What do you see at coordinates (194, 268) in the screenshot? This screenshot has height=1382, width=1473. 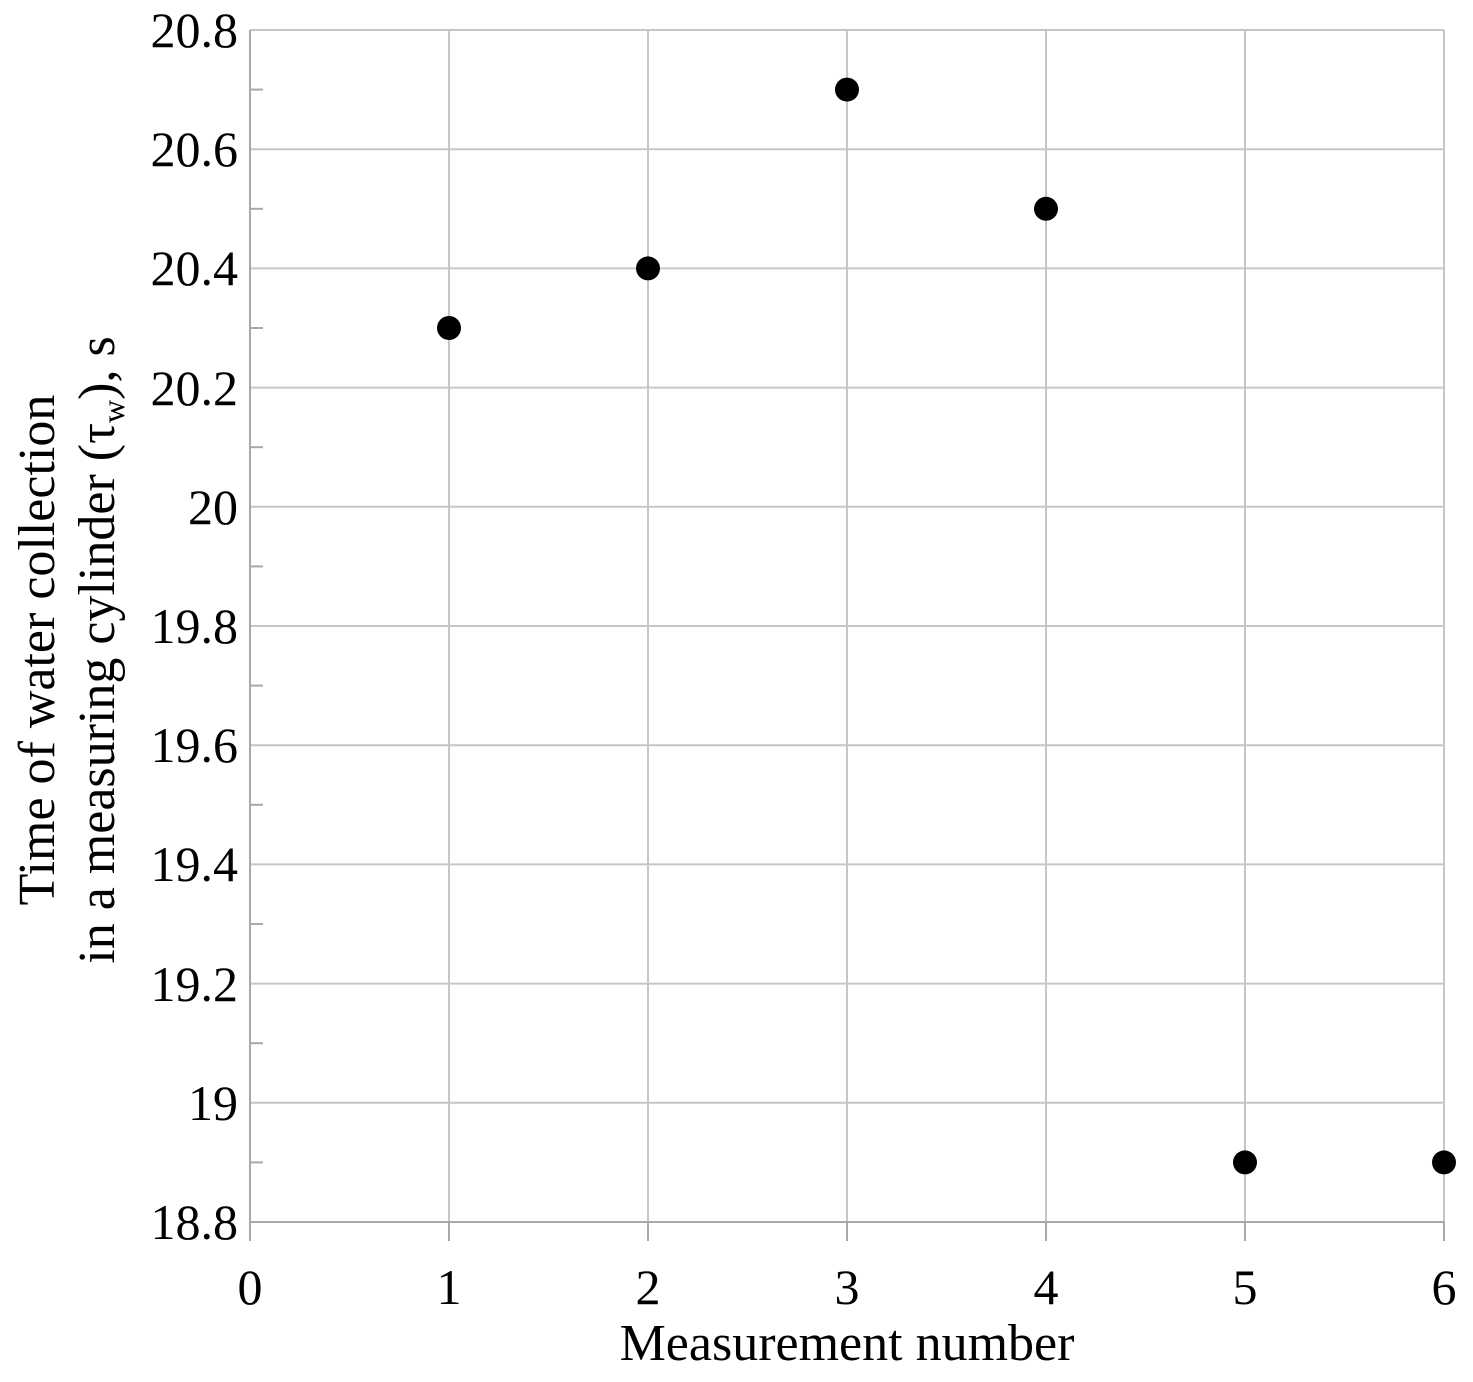 I see `y-tick-label: 20.4` at bounding box center [194, 268].